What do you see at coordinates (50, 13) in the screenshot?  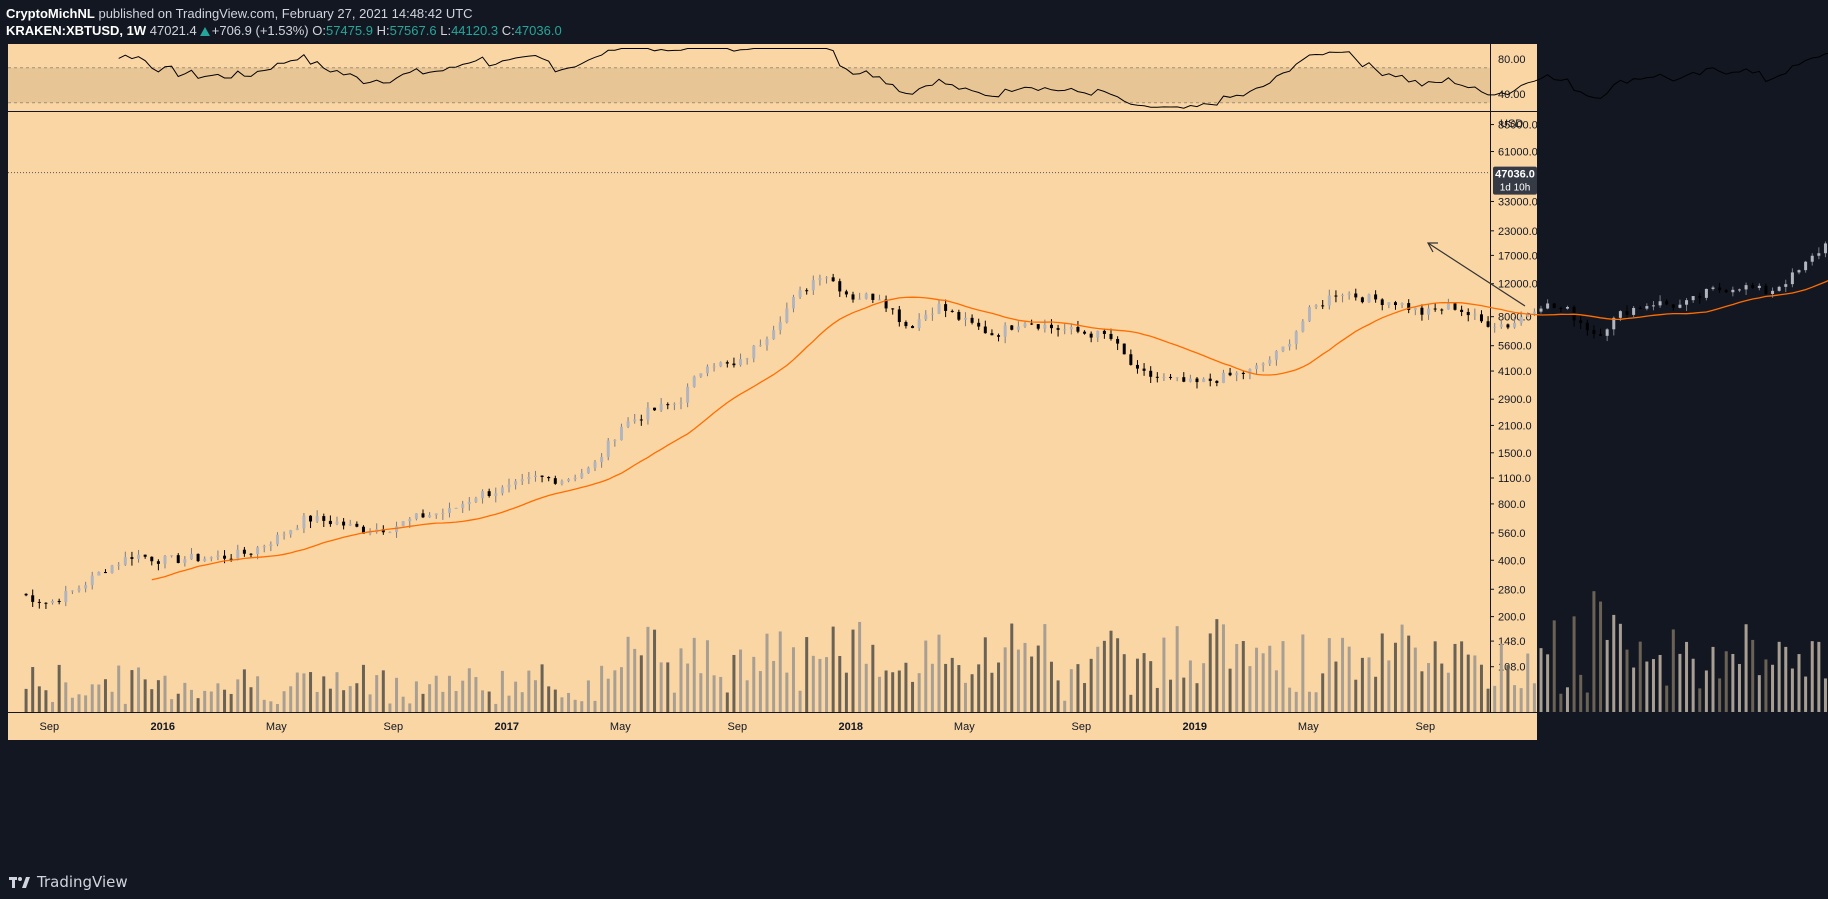 I see `author-name: CryptoMichNL` at bounding box center [50, 13].